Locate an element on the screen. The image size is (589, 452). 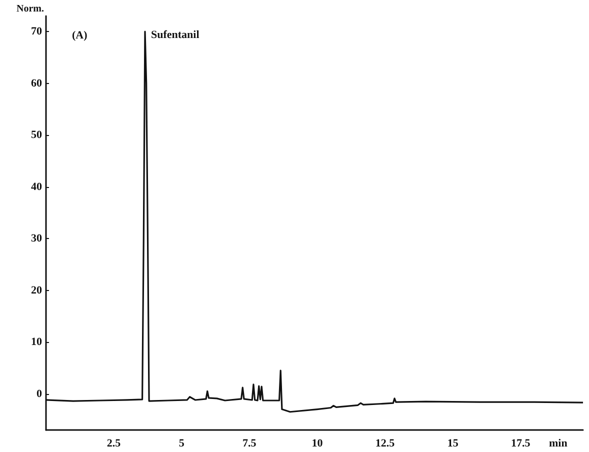
x-axis-title: min is located at coordinates (558, 444).